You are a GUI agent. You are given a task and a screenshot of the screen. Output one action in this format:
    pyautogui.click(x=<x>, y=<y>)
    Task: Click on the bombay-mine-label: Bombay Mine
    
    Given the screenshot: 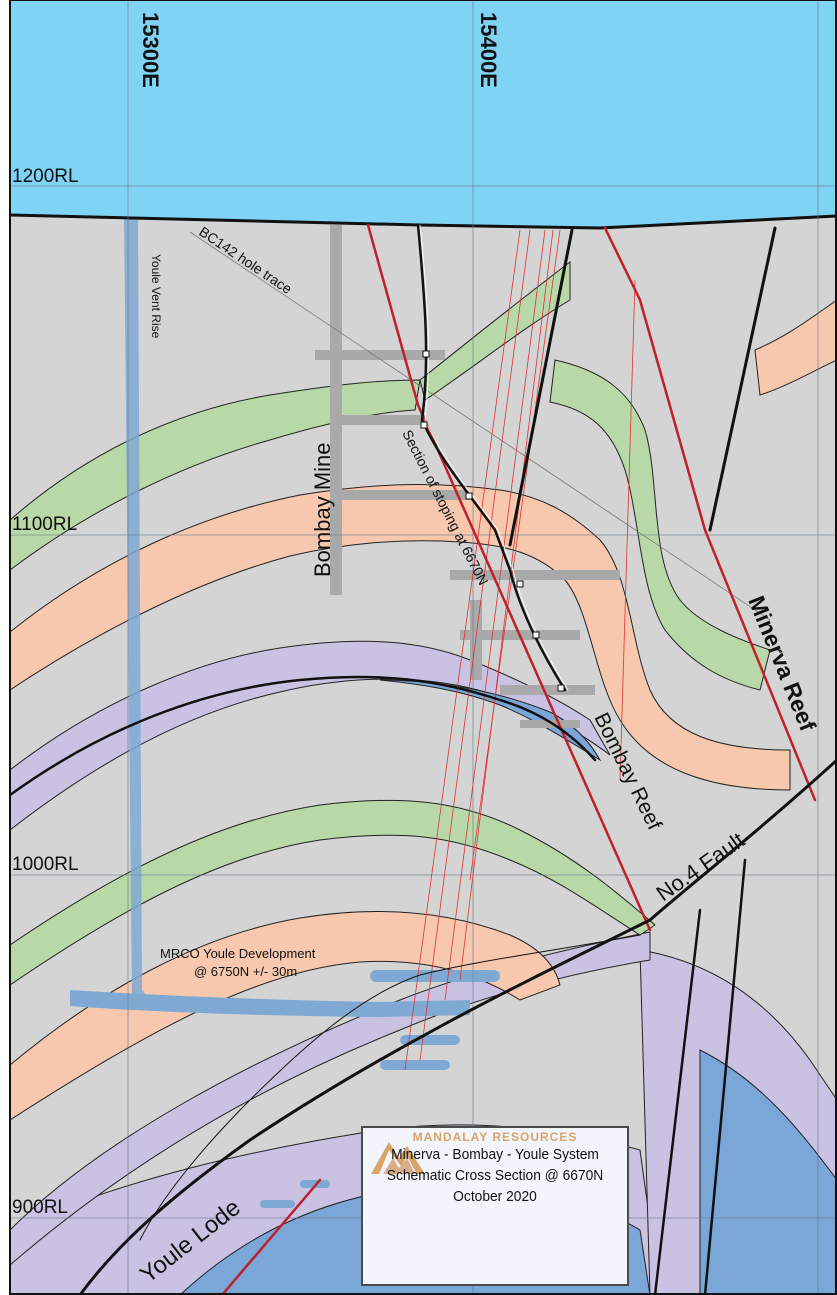 What is the action you would take?
    pyautogui.click(x=322, y=509)
    